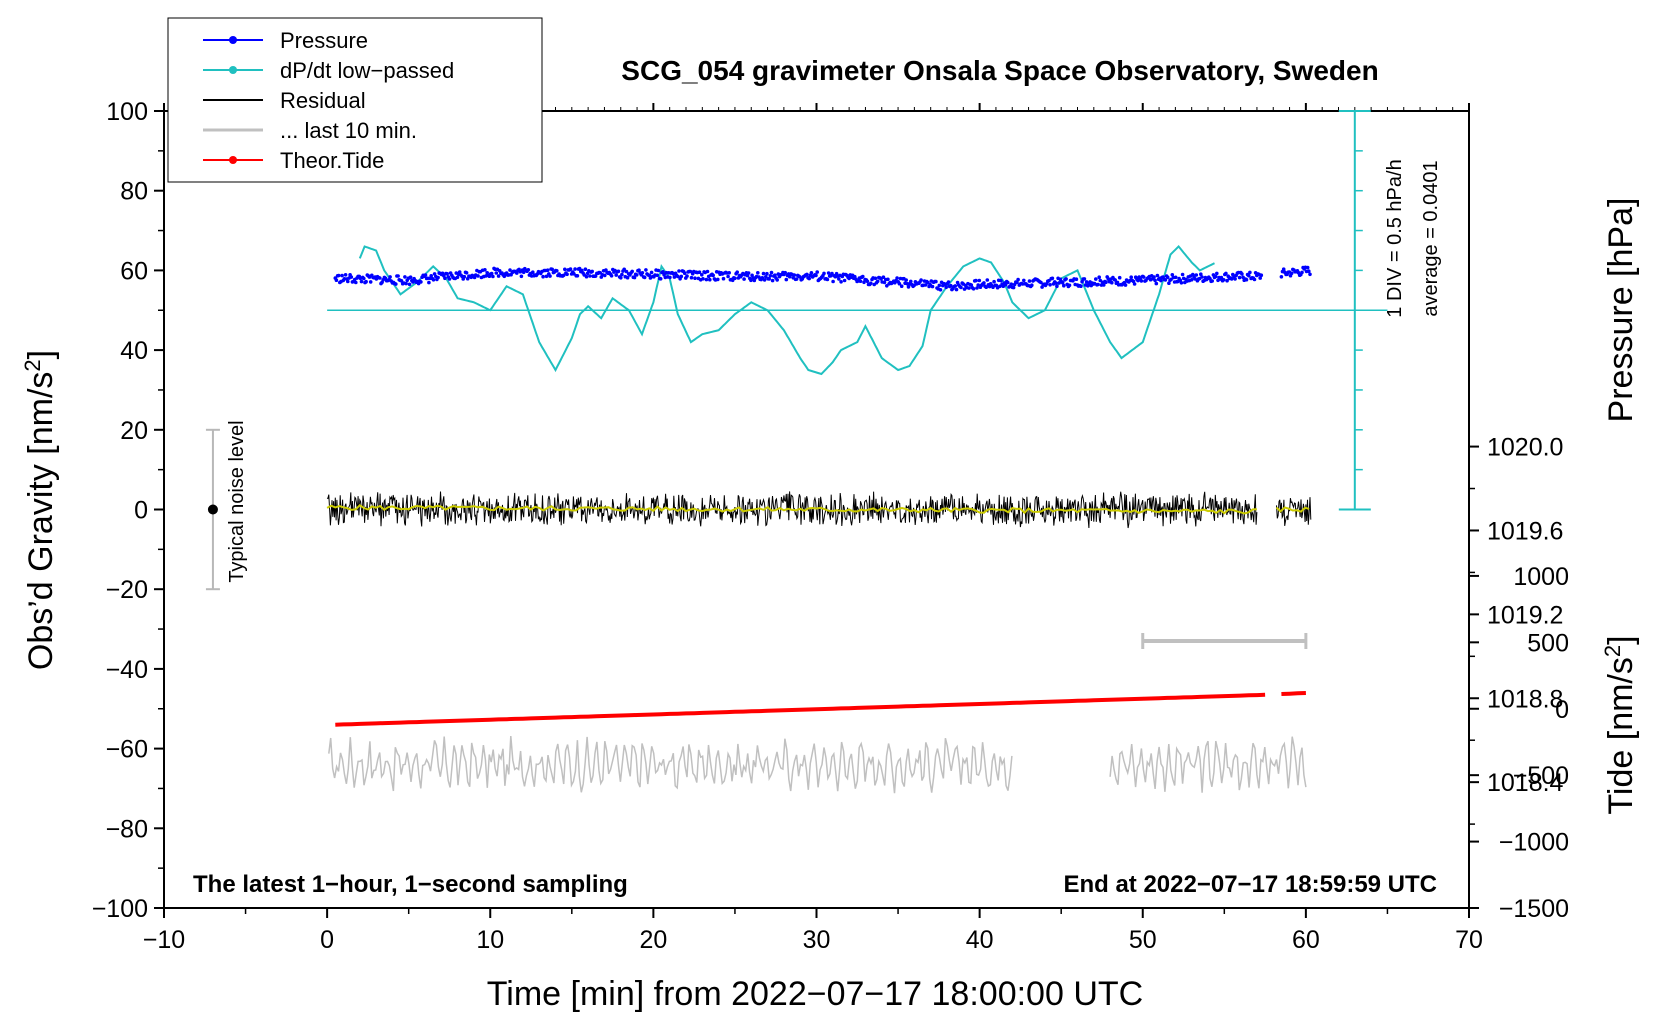 The height and width of the screenshot is (1020, 1660). Describe the element at coordinates (1562, 710) in the screenshot. I see `tide-tick-label: 0` at that location.